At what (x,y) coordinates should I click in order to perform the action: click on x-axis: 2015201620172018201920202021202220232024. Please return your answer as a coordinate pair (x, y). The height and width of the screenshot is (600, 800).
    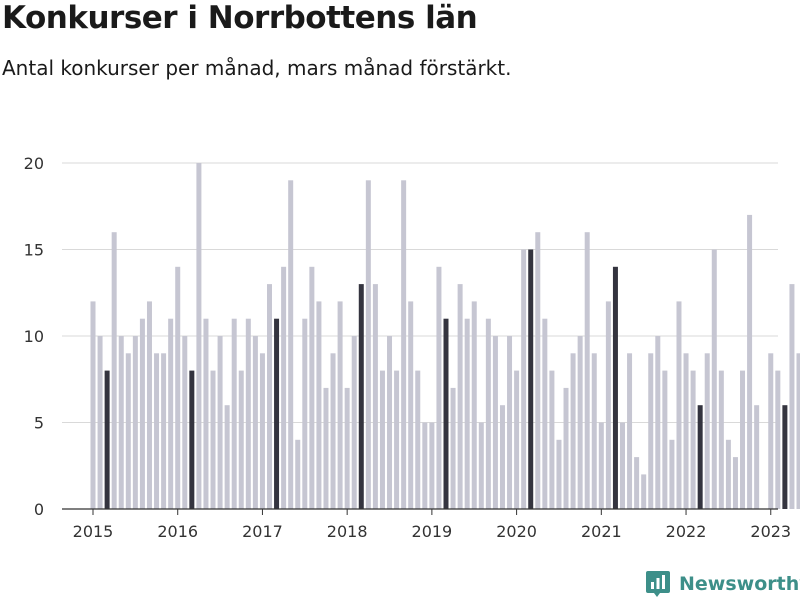
    Looking at the image, I should click on (426, 524).